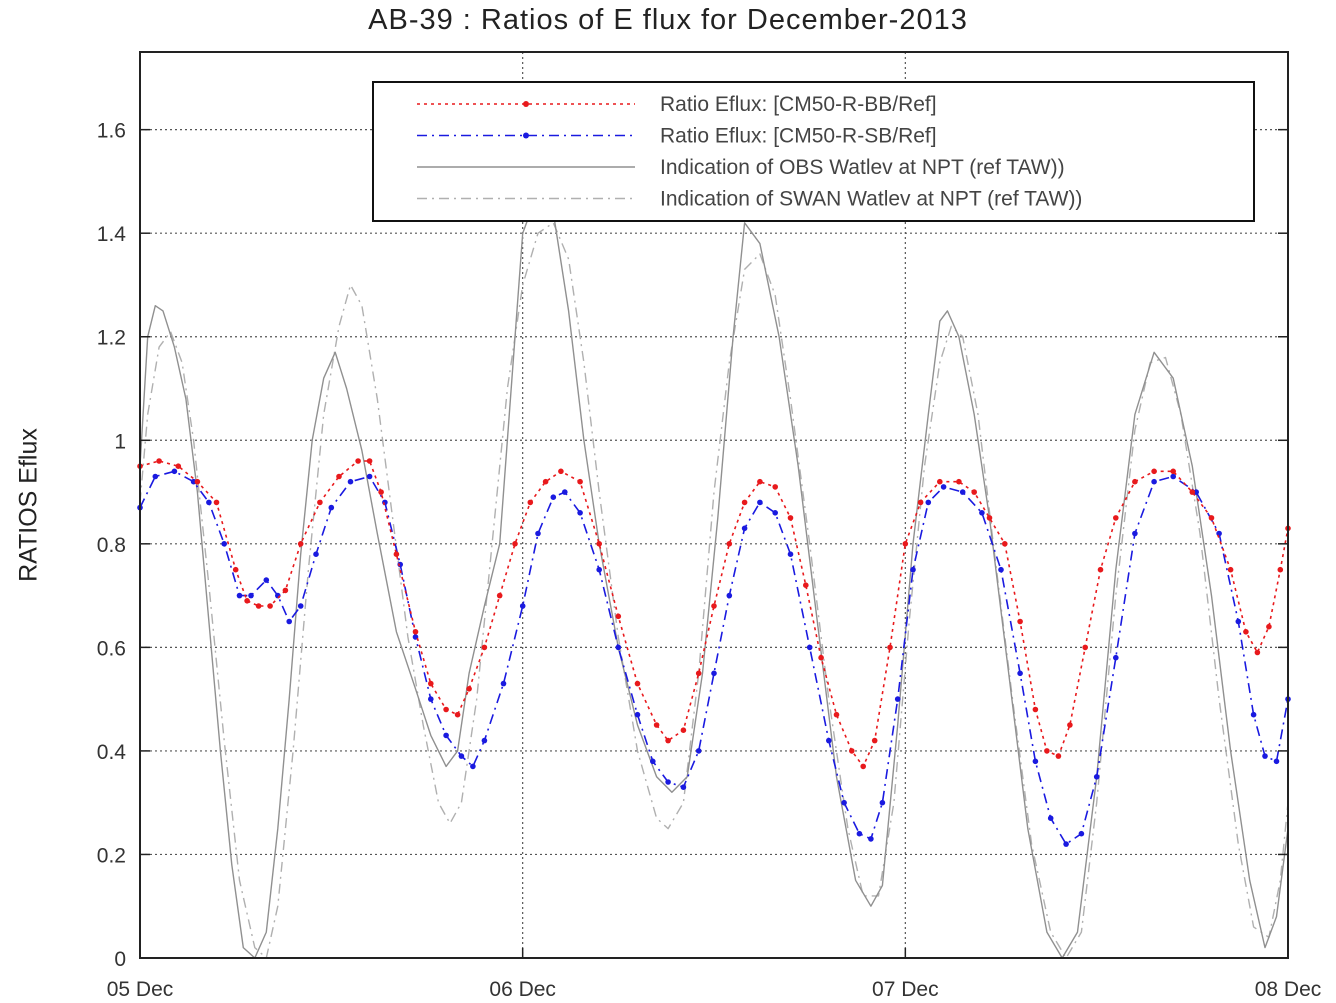 Image resolution: width=1336 pixels, height=1003 pixels. Describe the element at coordinates (522, 989) in the screenshot. I see `x-tick-label: 06 Dec` at that location.